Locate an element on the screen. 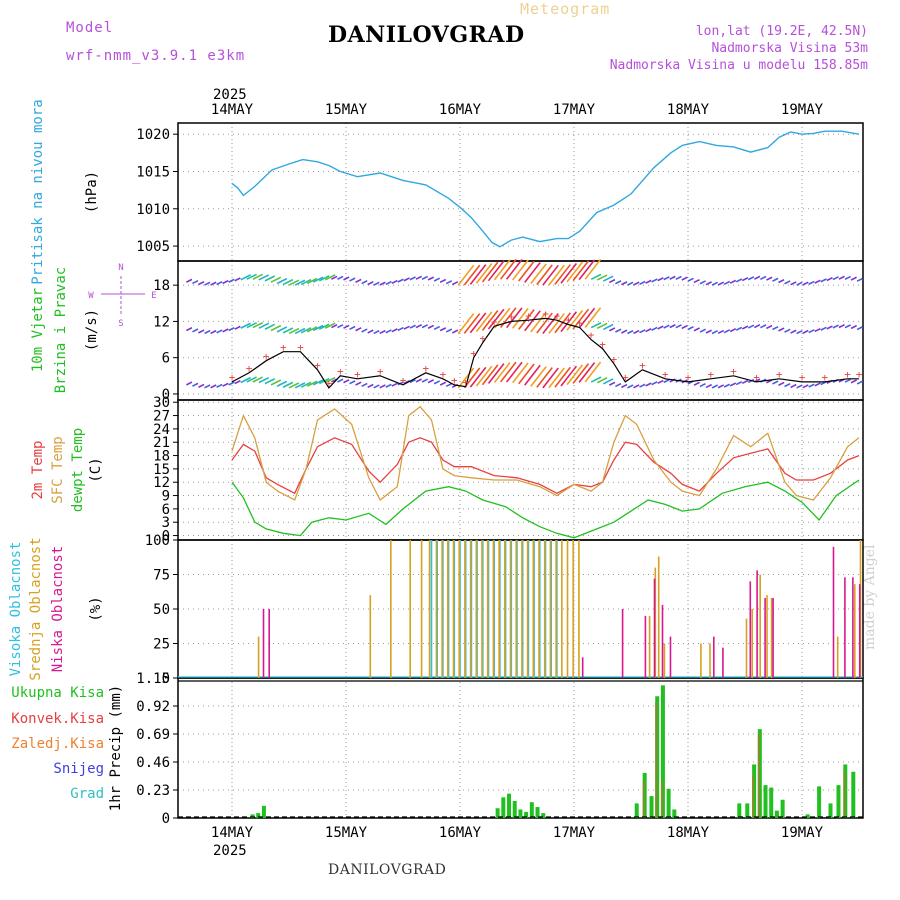 Image resolution: width=900 pixels, height=900 pixels. ytick-label-temperature: 9 is located at coordinates (166, 497).